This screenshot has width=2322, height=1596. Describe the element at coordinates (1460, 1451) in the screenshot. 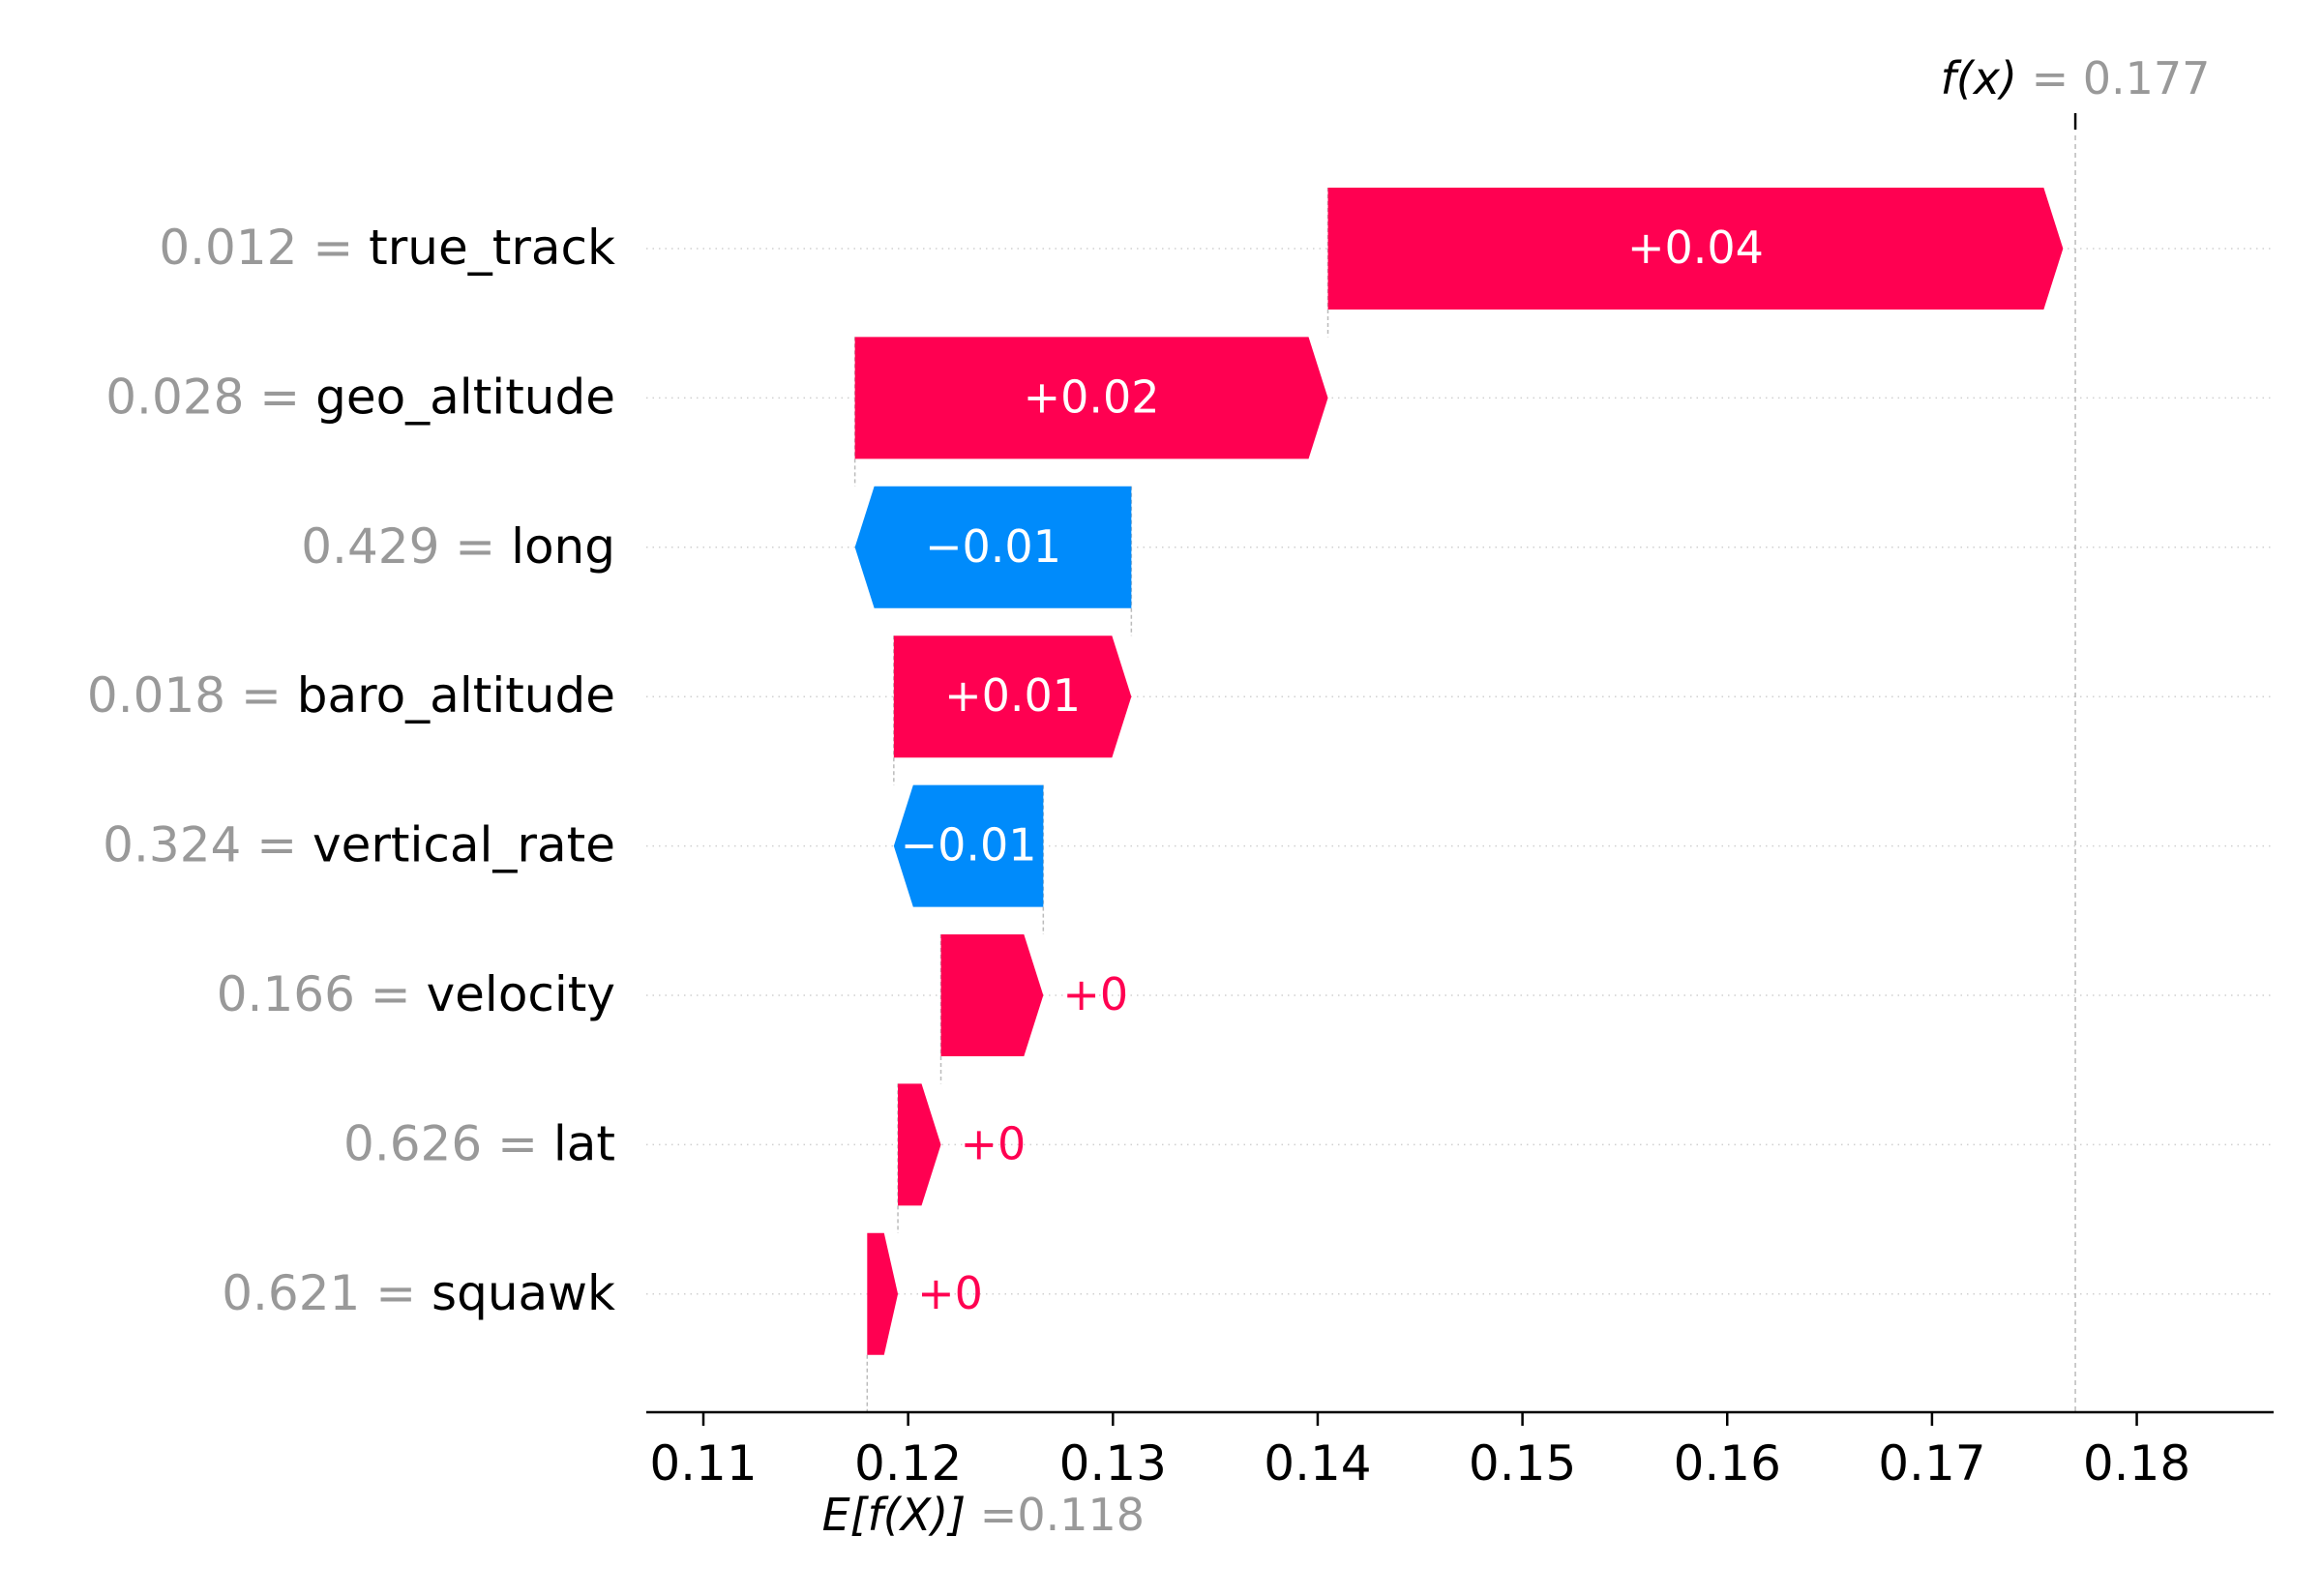

I see `x-axis: 0.11 0.12 0.13 0.14 0.15 0.16 0.17 0.18` at that location.